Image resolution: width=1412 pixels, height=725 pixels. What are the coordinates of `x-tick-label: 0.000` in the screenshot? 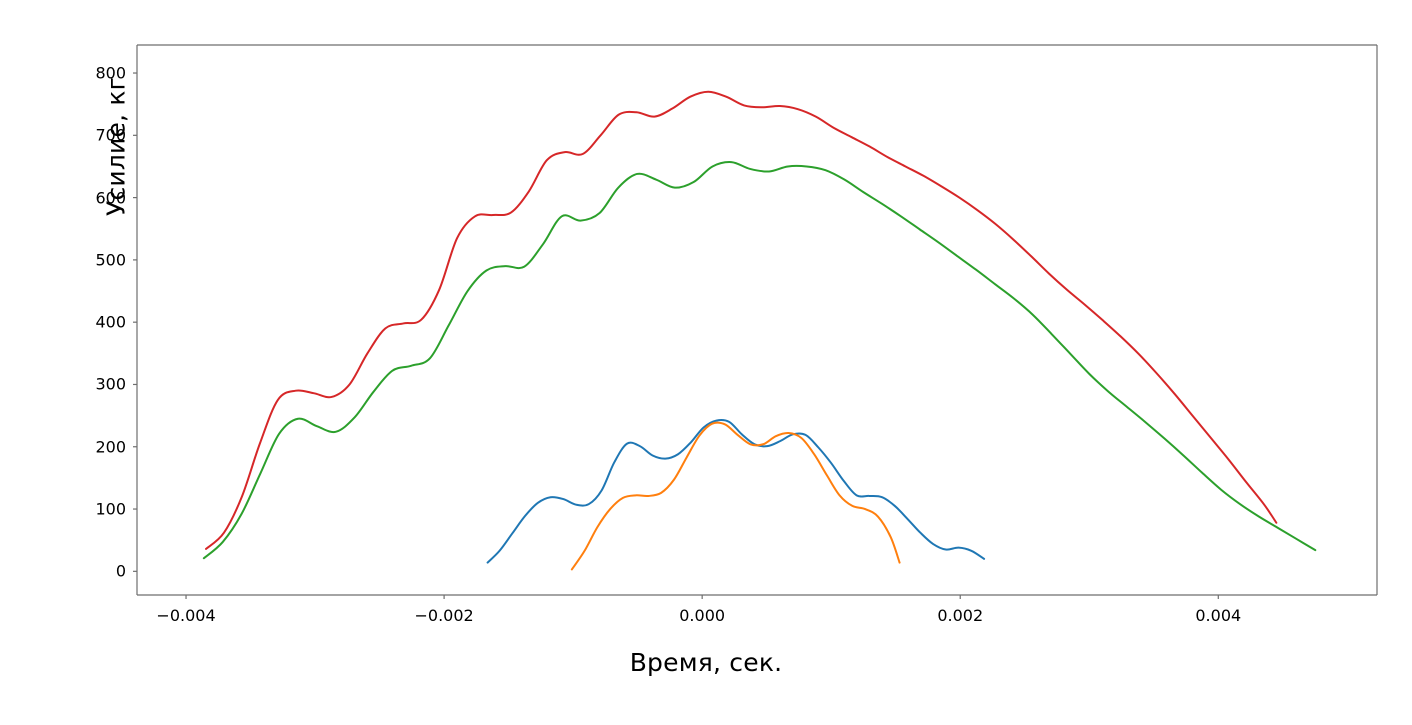 It's located at (702, 615).